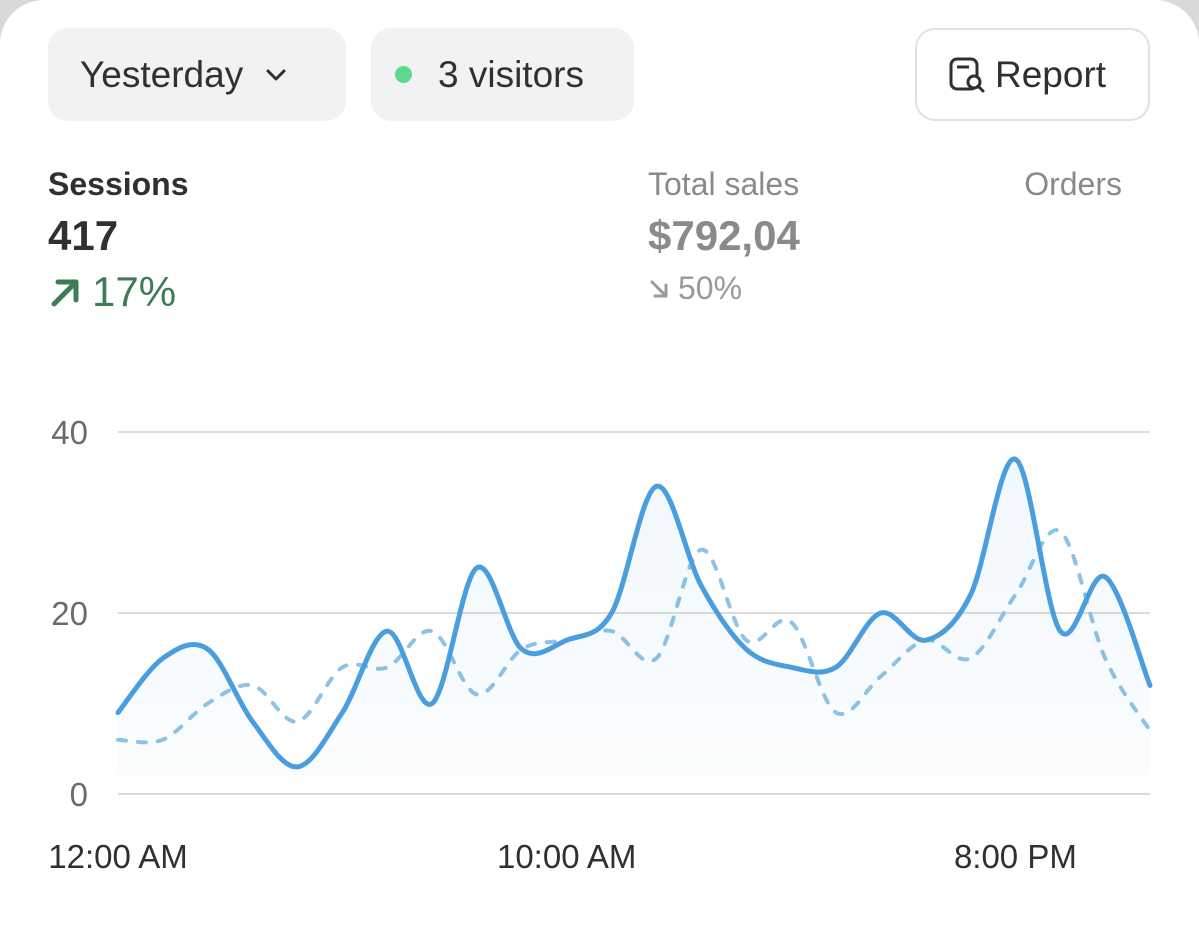 This screenshot has width=1199, height=940. I want to click on change-text: 50%, so click(710, 288).